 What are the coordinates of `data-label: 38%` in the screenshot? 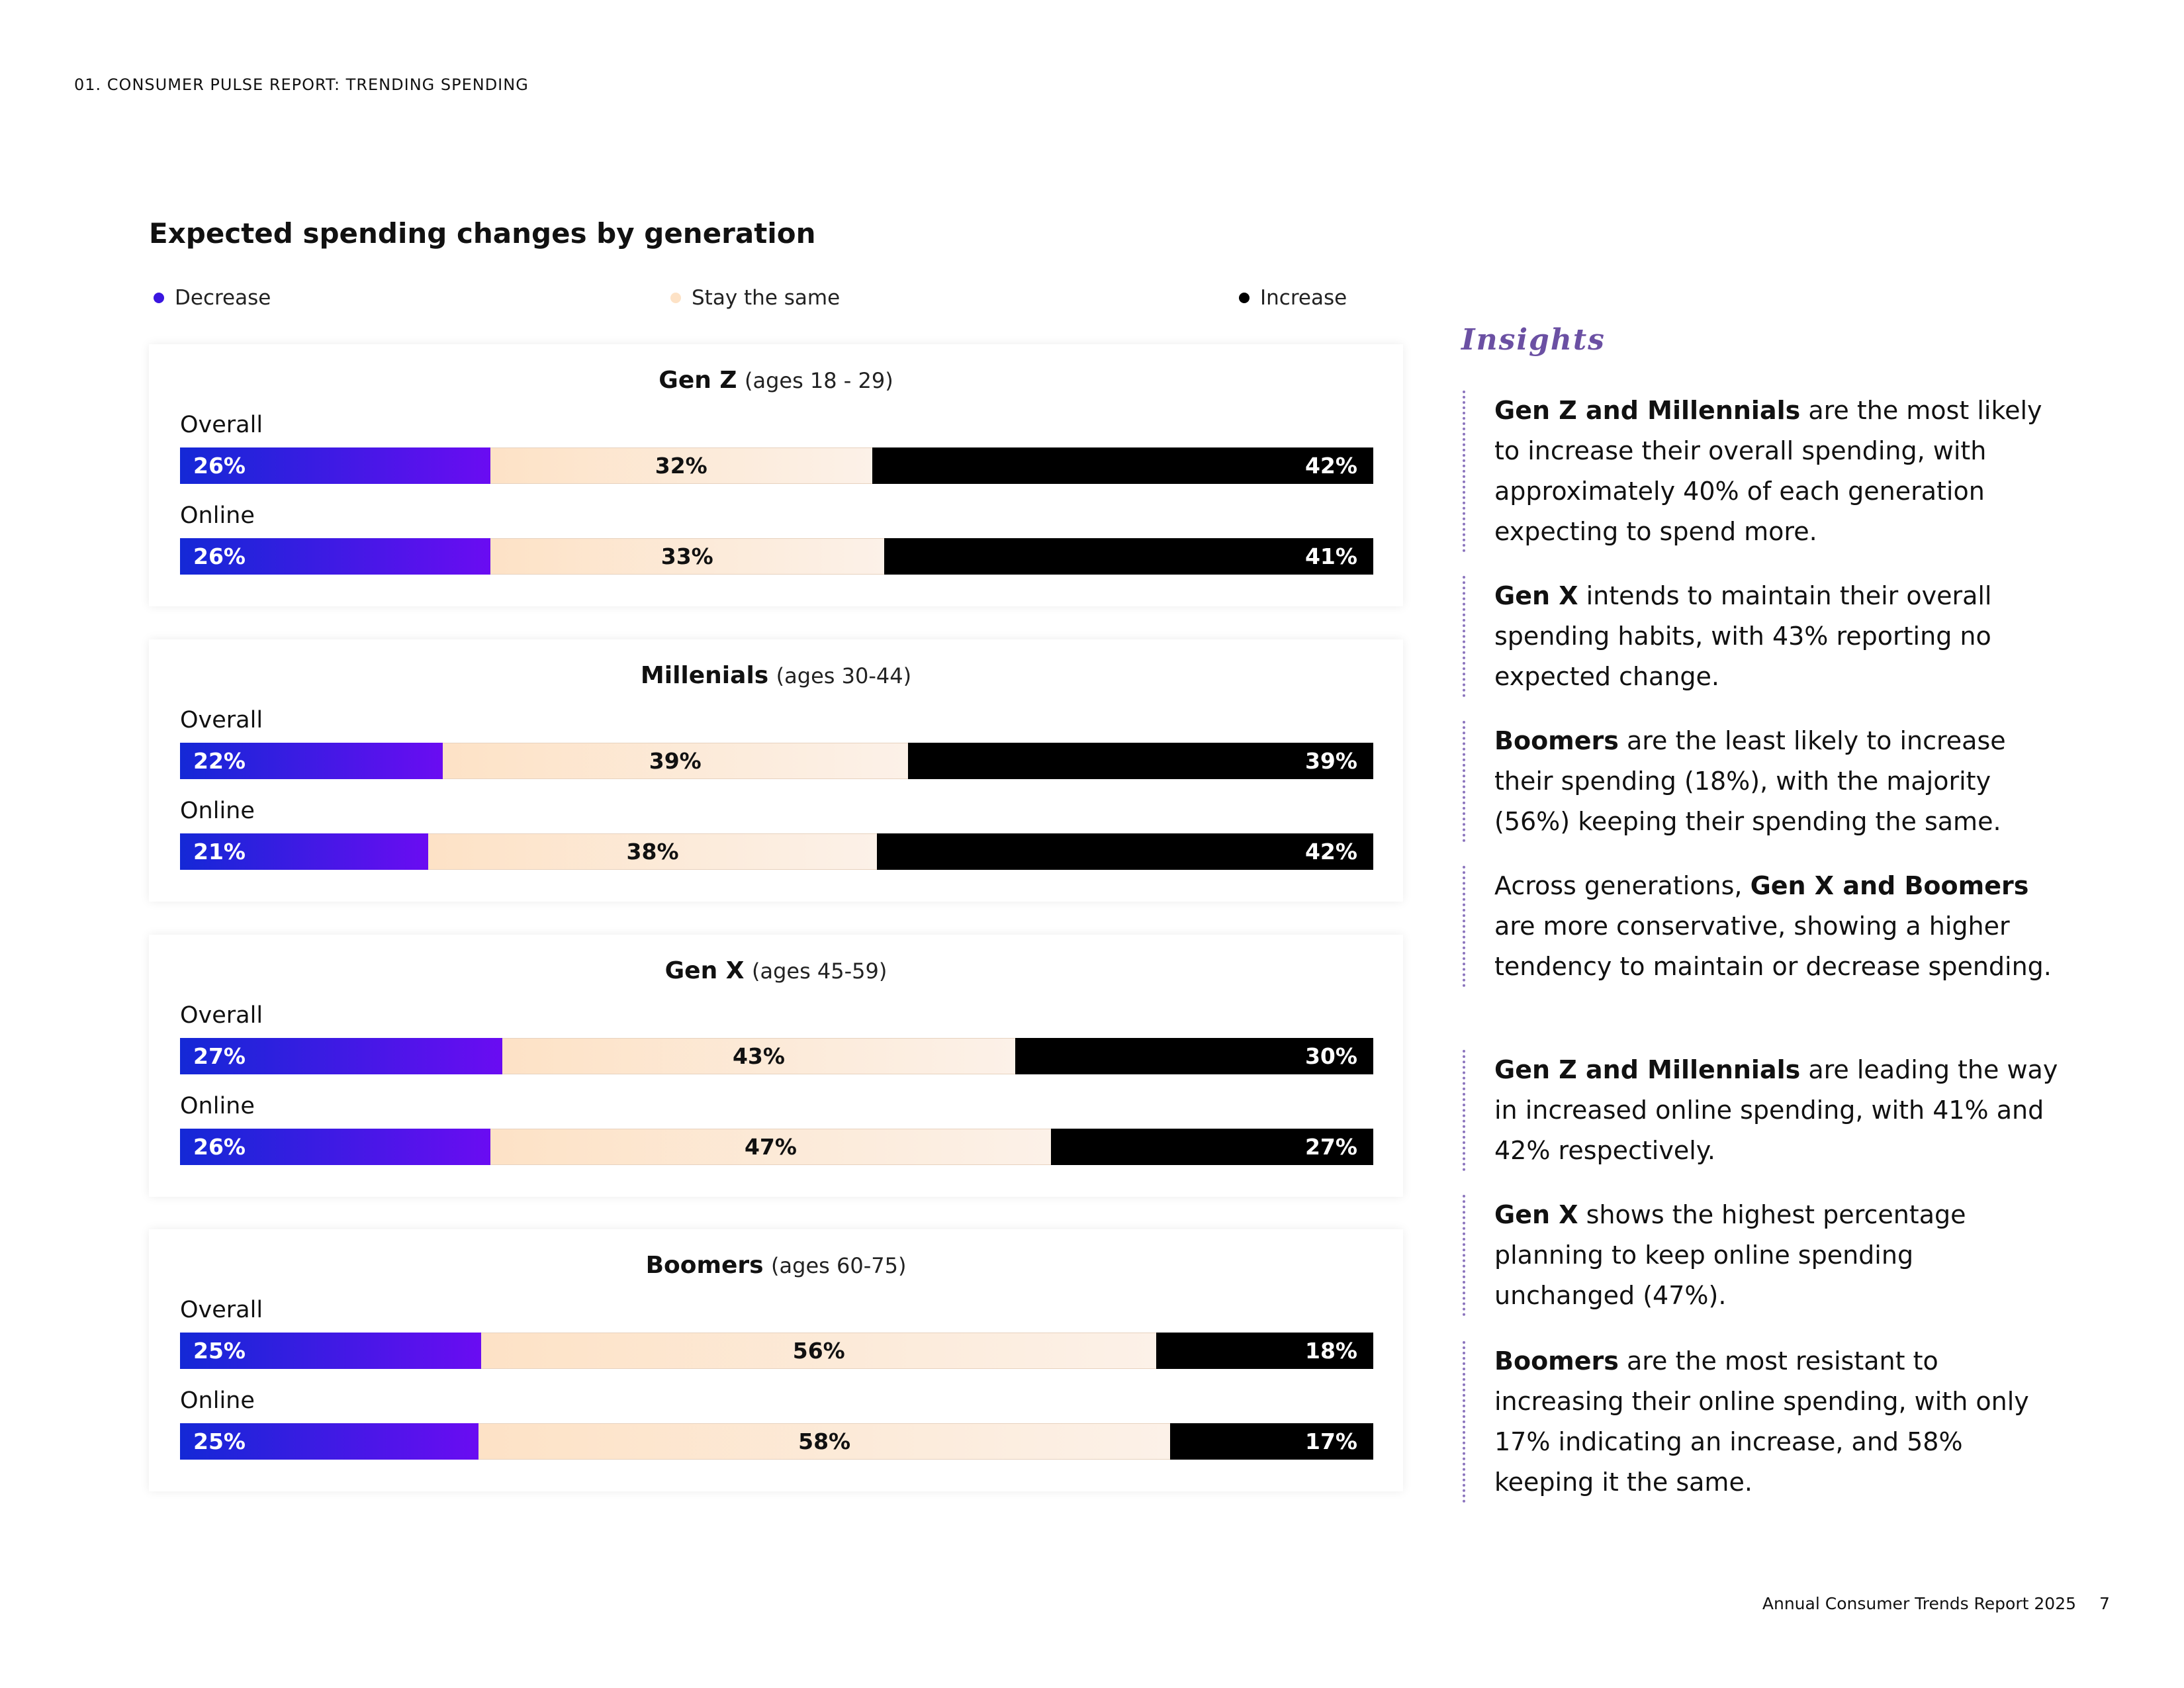 It's located at (653, 852).